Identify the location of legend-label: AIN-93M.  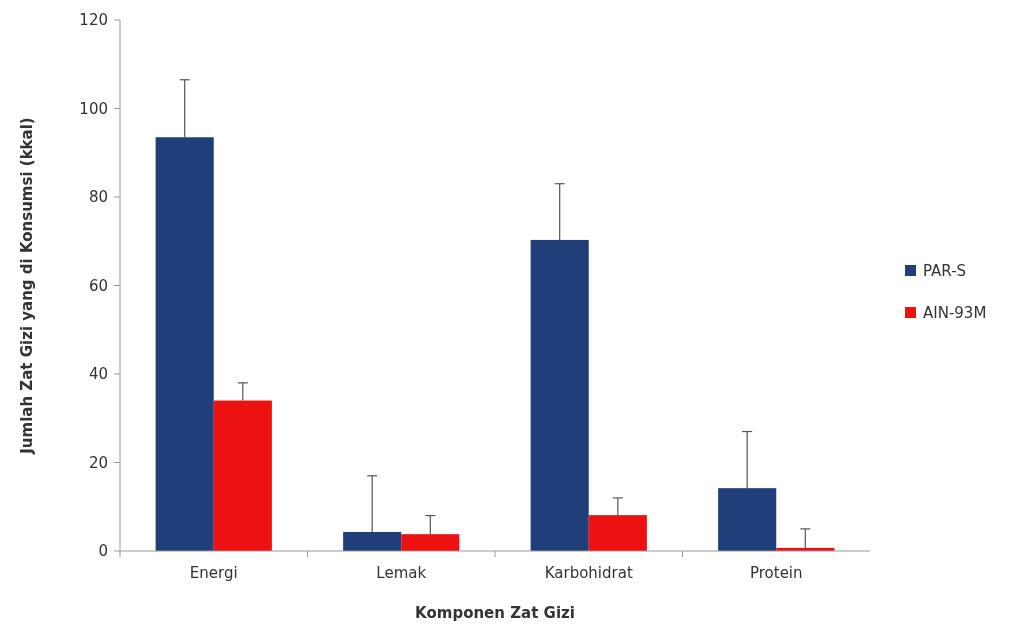
(955, 313).